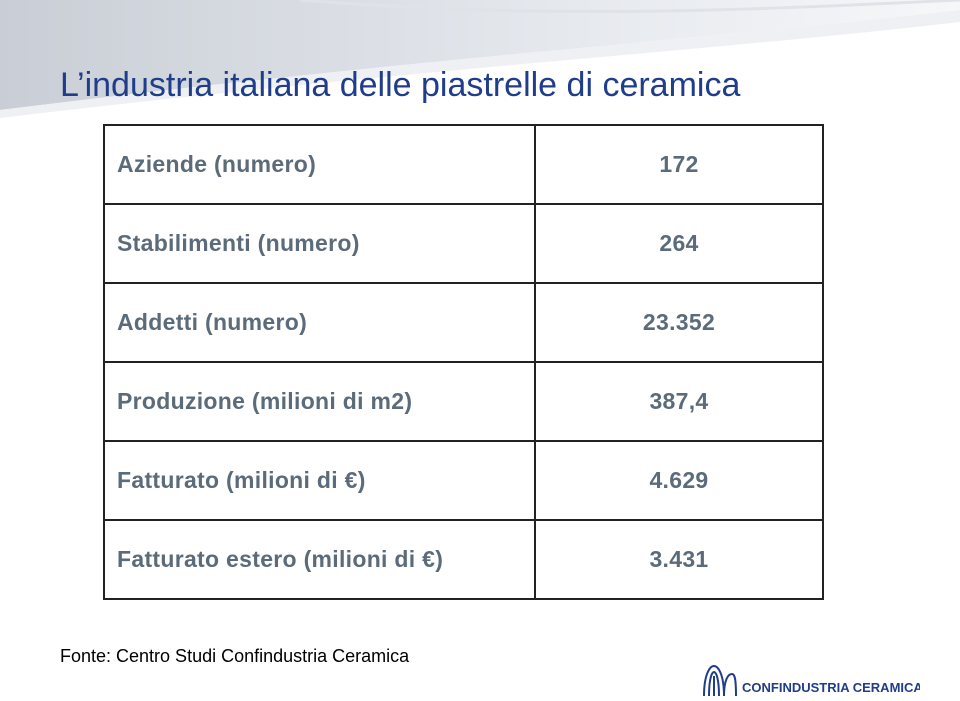  I want to click on row-label: Aziende (numero), so click(319, 164).